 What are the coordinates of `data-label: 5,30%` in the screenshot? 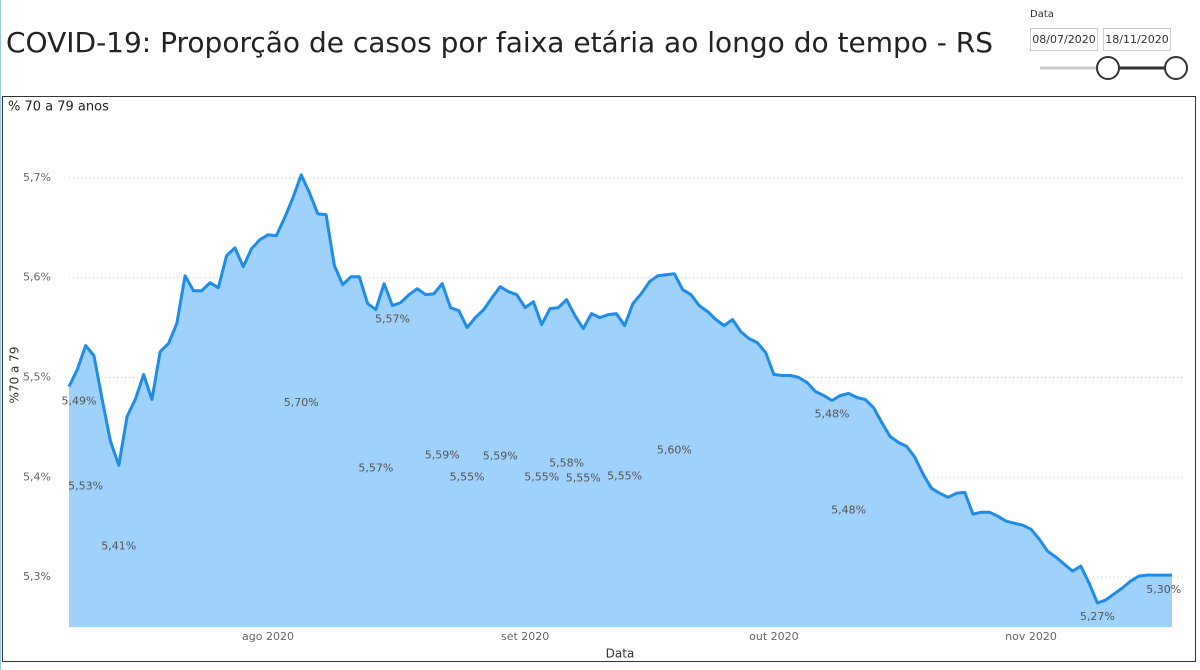 It's located at (1163, 589).